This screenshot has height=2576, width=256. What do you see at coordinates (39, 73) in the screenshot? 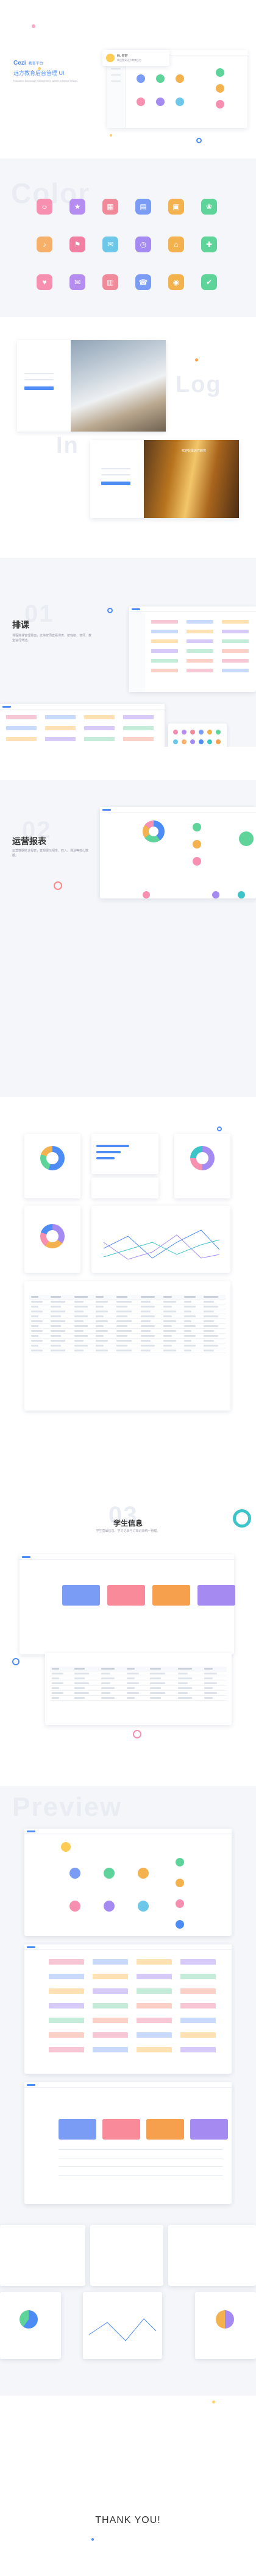
I see `hero-title: 远方教育后台管理 UI` at bounding box center [39, 73].